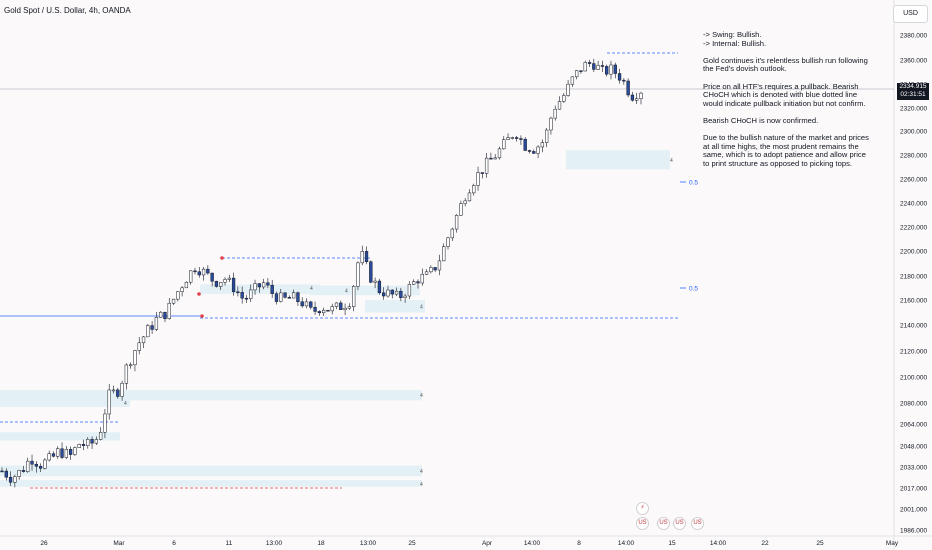 Image resolution: width=932 pixels, height=550 pixels. Describe the element at coordinates (913, 94) in the screenshot. I see `bar-countdown: 02:31:51` at that location.